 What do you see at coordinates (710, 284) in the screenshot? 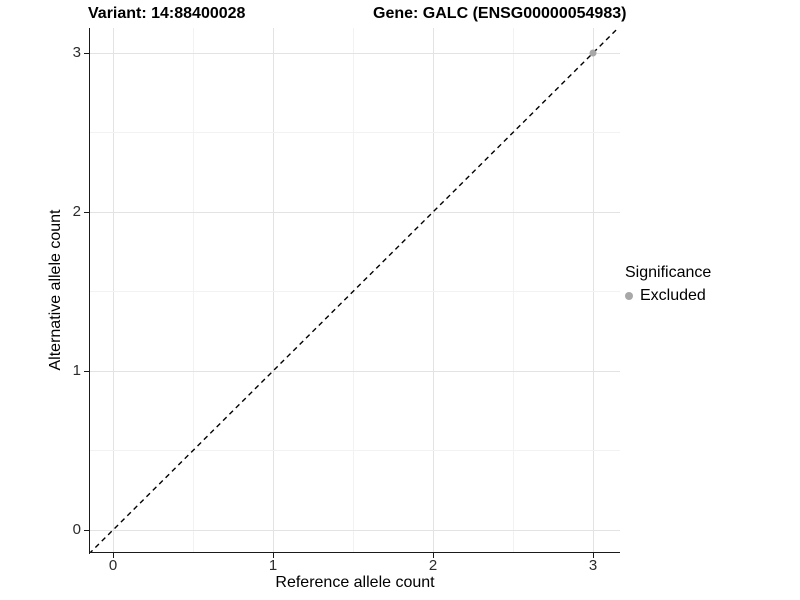
I see `legend: Significance Excluded` at bounding box center [710, 284].